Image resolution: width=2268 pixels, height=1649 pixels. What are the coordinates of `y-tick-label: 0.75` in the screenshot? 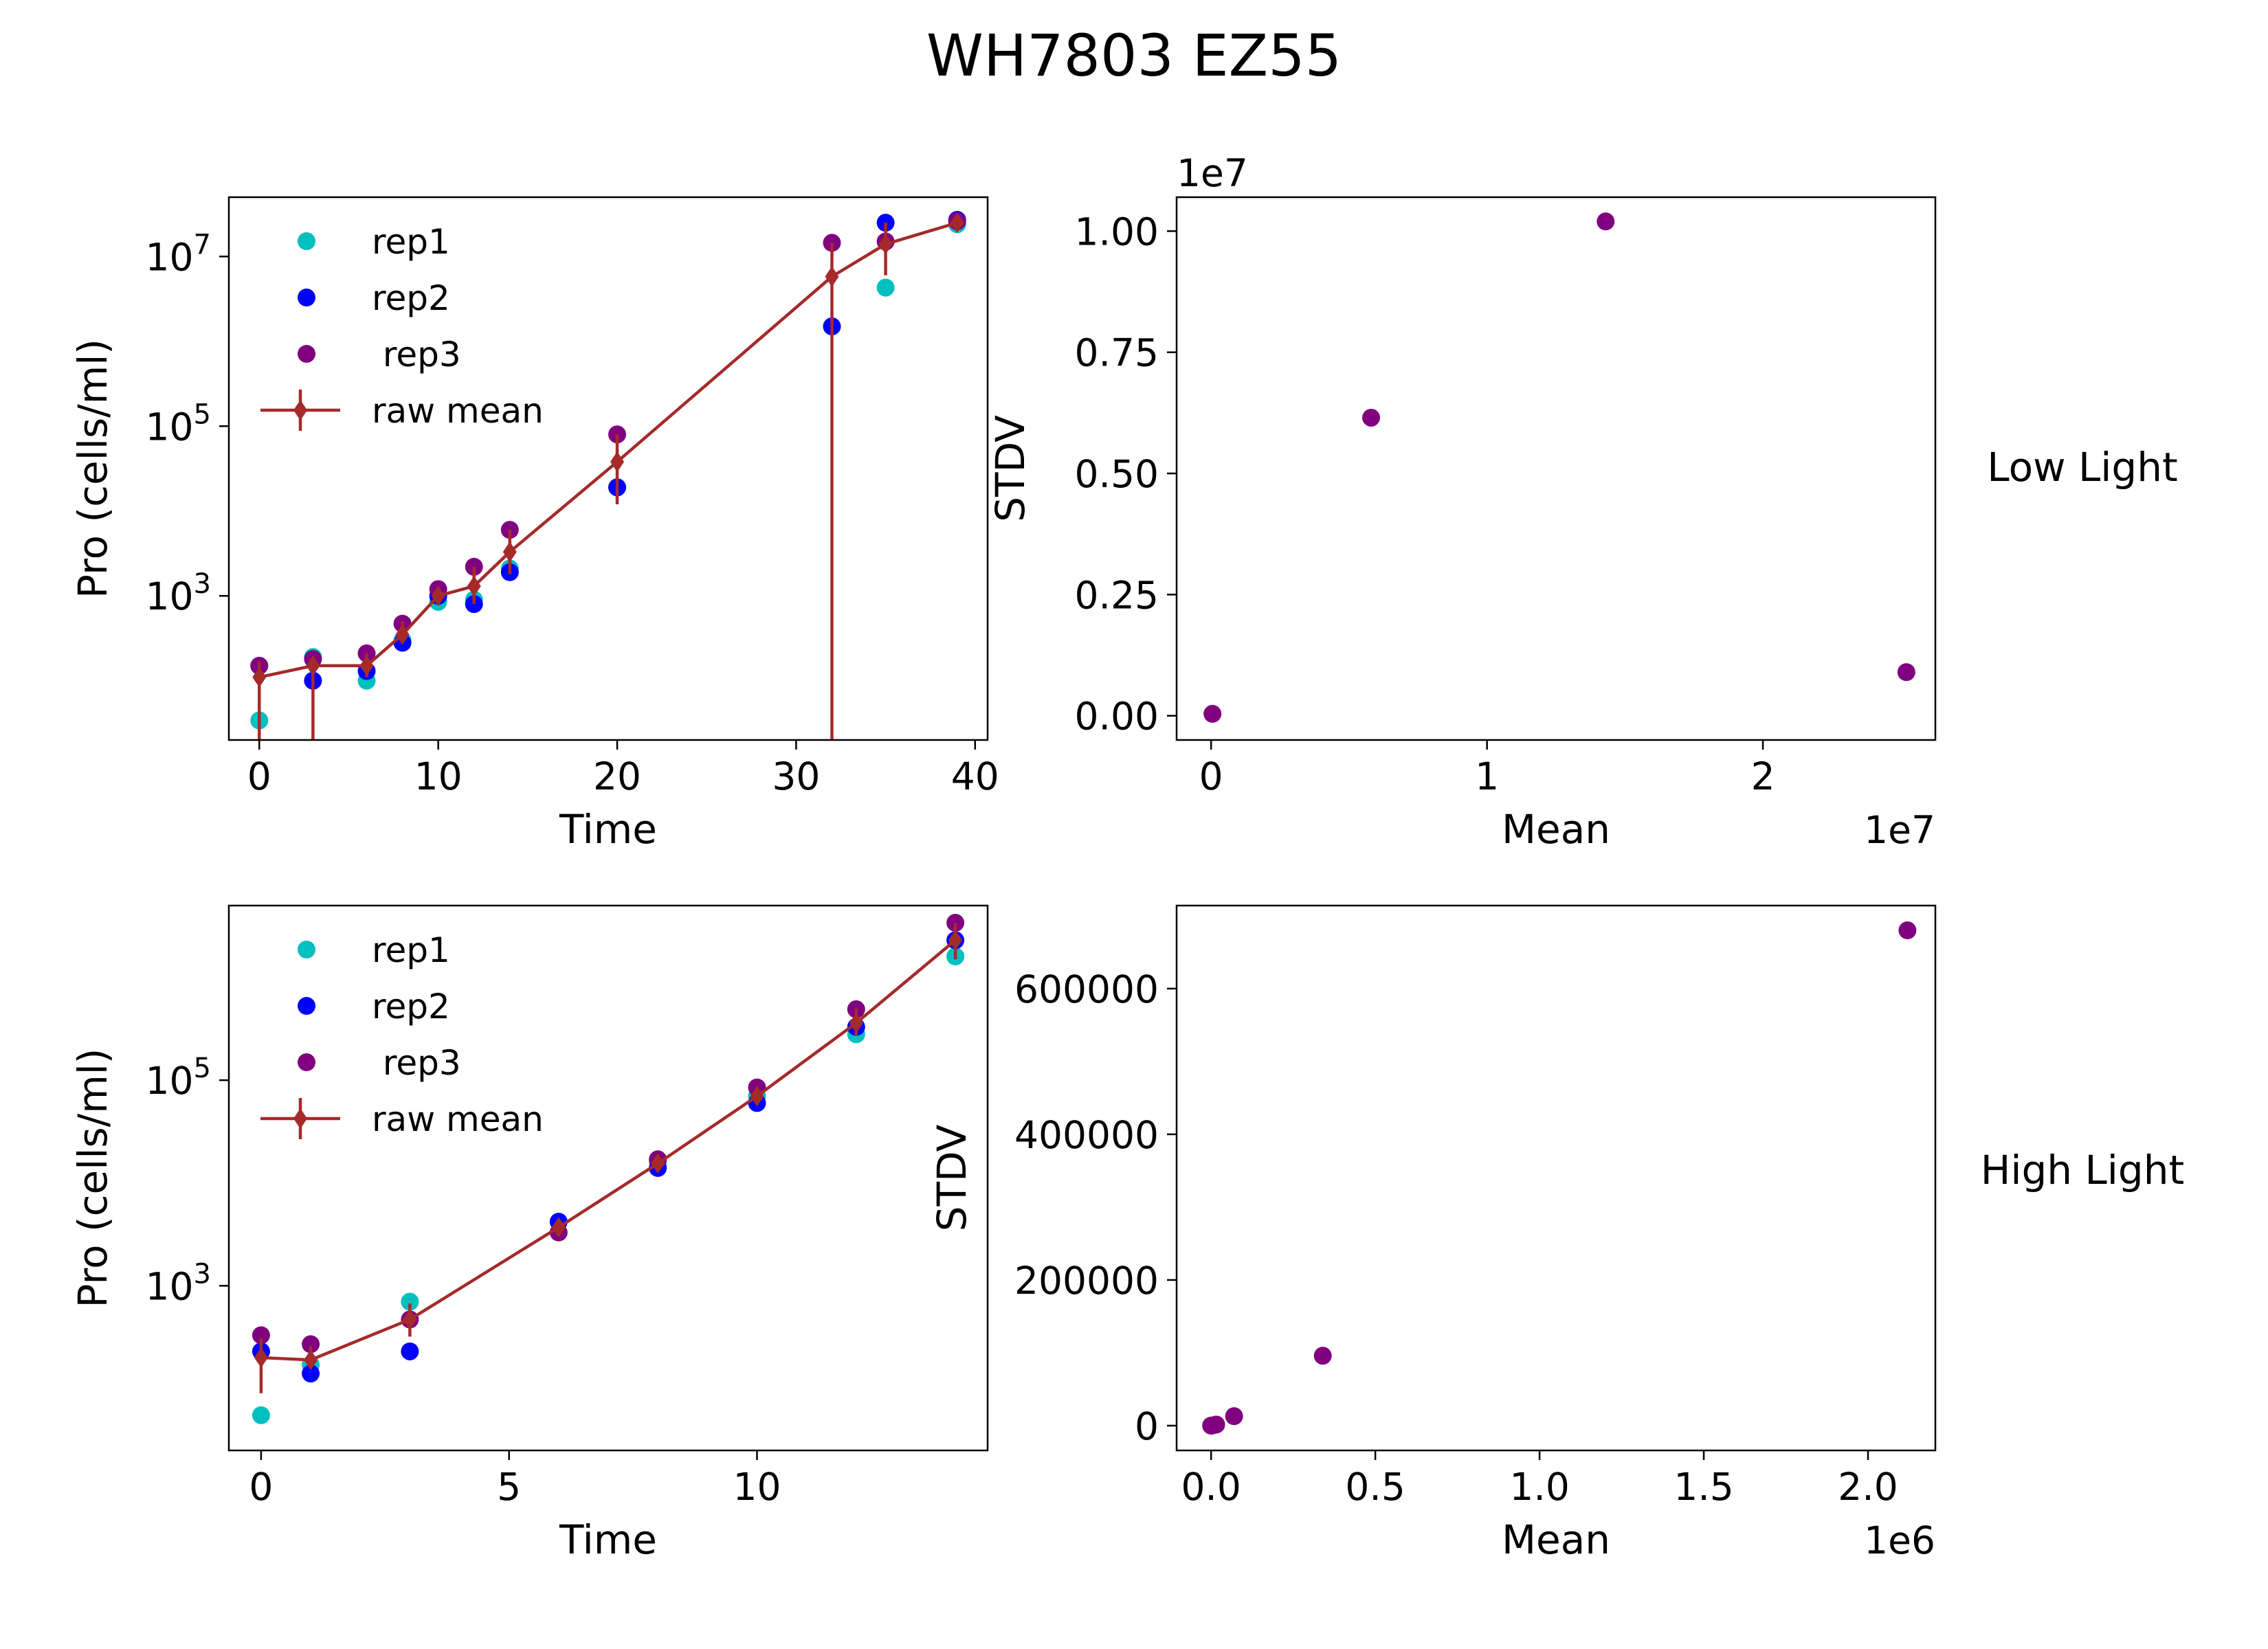 It's located at (1117, 353).